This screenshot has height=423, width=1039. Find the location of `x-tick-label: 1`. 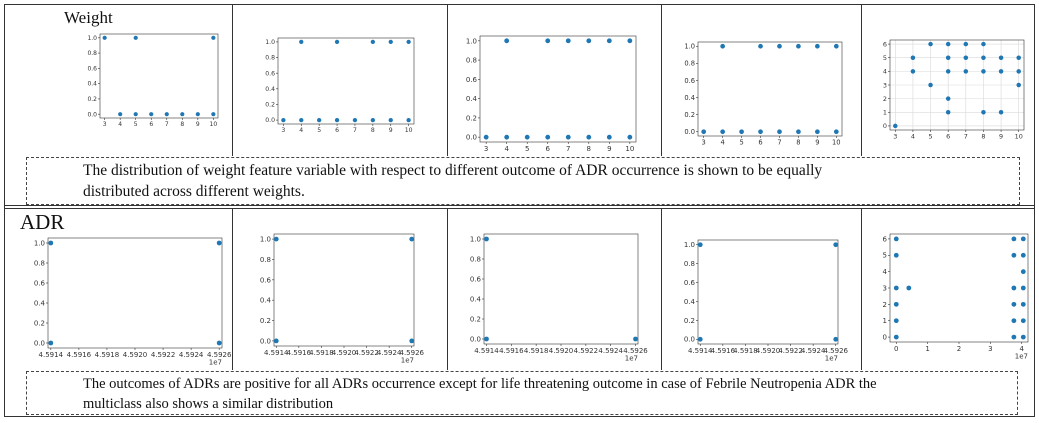

x-tick-label: 1 is located at coordinates (927, 349).